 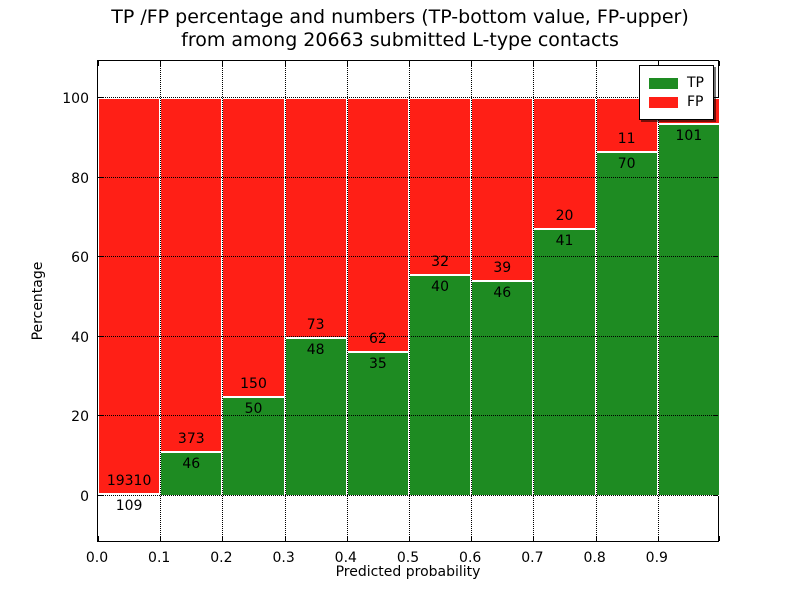 I want to click on tp-count-label: 109, so click(x=129, y=505).